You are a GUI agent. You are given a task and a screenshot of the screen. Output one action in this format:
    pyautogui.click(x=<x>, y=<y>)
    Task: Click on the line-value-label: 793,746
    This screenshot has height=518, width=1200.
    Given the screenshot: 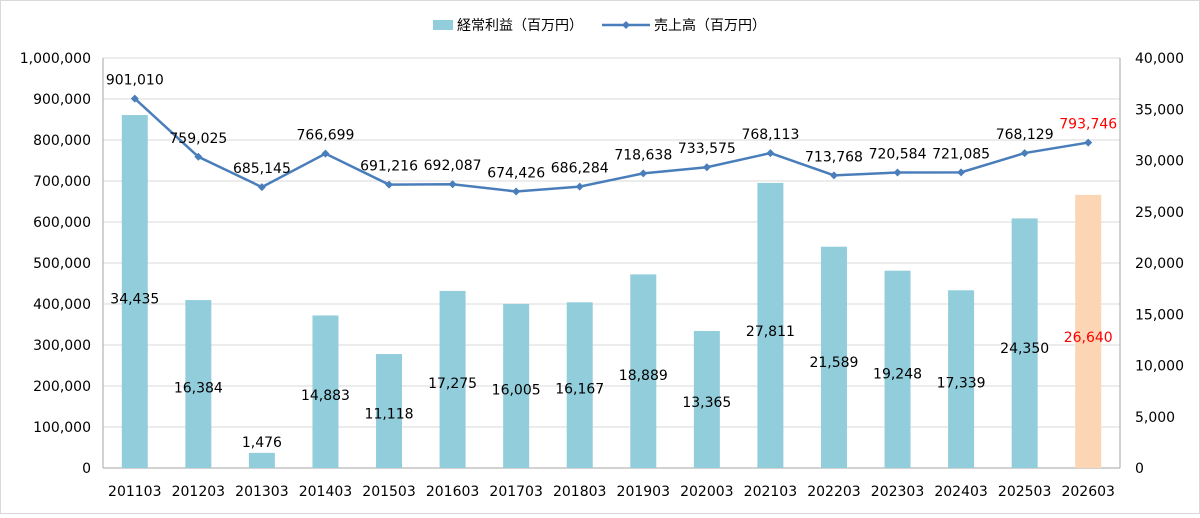 What is the action you would take?
    pyautogui.click(x=1088, y=125)
    